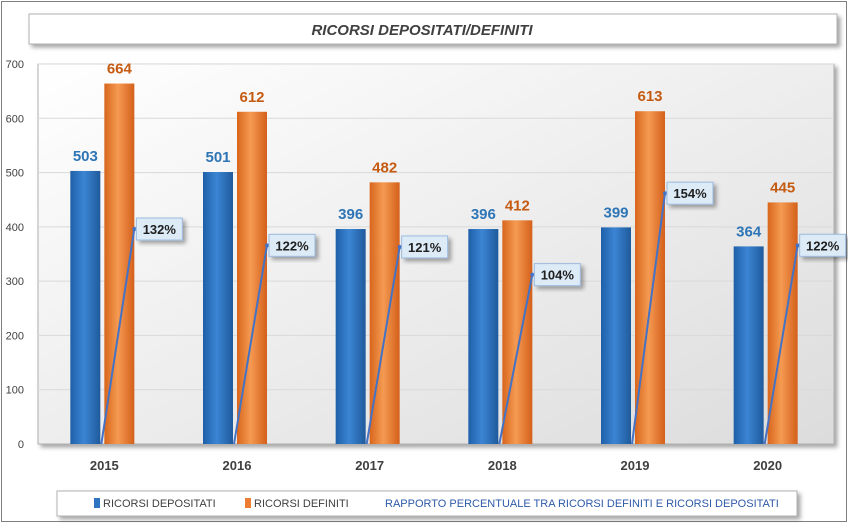 Image resolution: width=850 pixels, height=525 pixels. I want to click on bar-value-label: 612, so click(251, 97).